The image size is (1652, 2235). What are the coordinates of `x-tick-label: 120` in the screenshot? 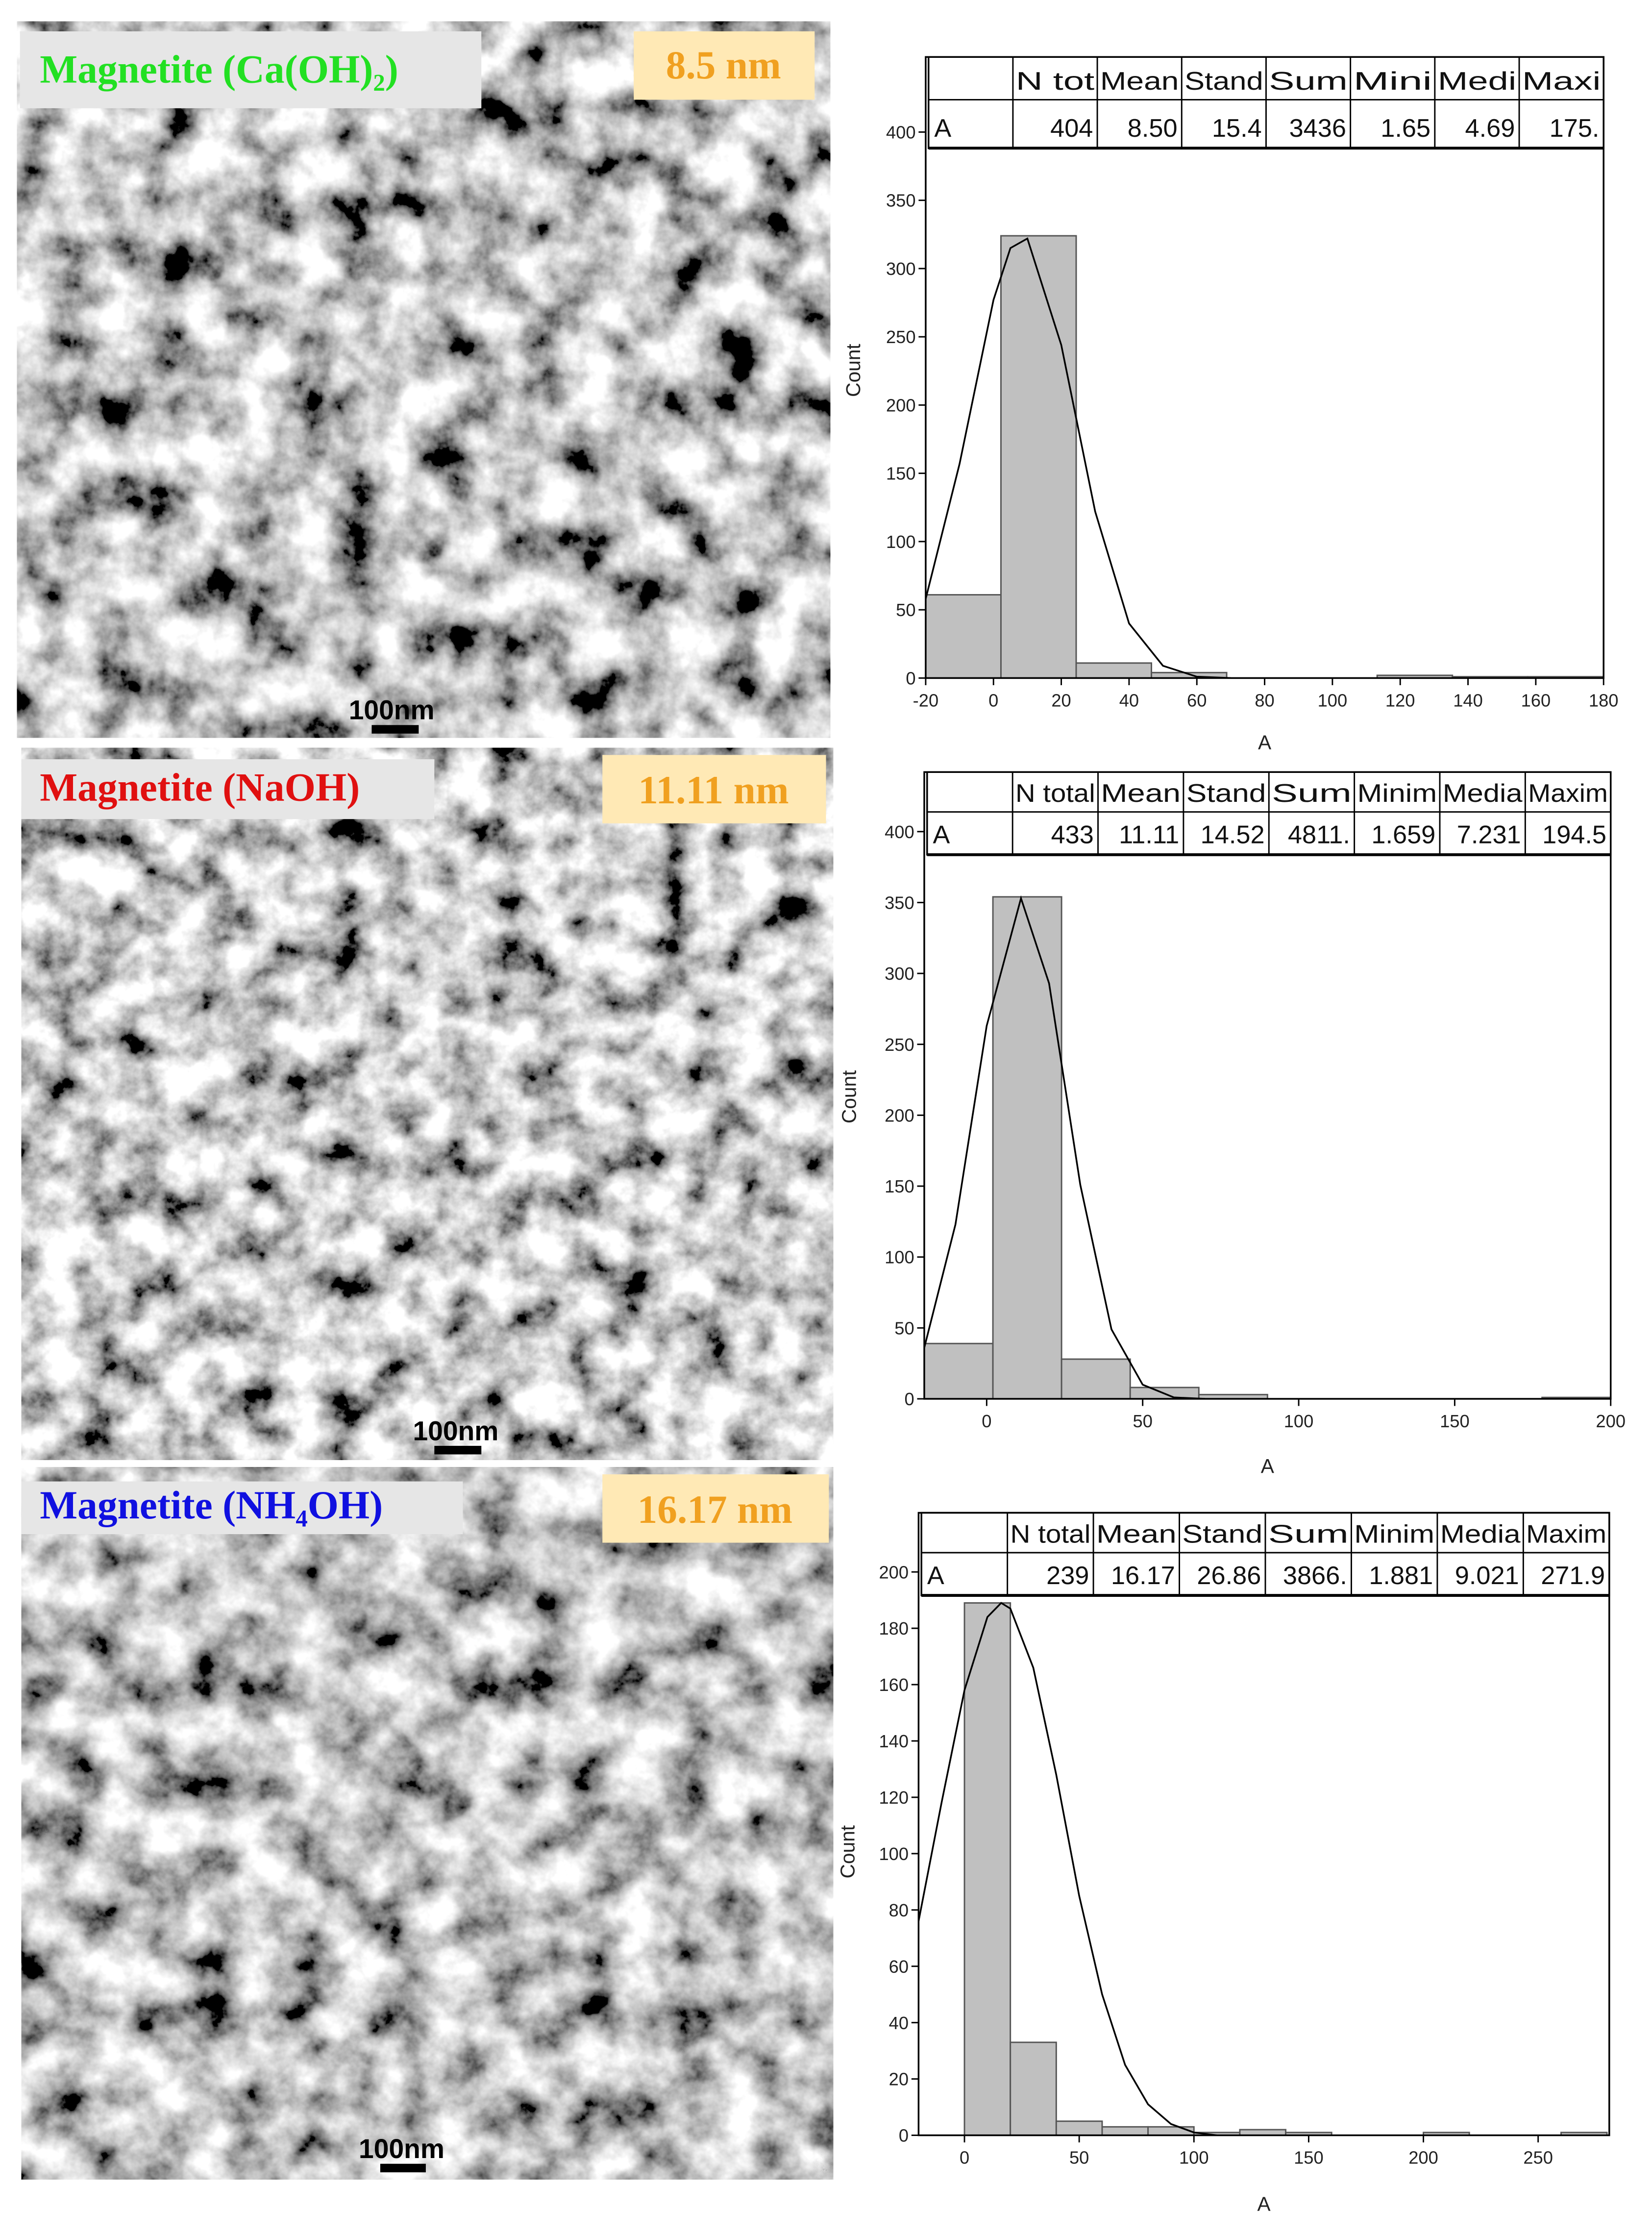 It's located at (1400, 701).